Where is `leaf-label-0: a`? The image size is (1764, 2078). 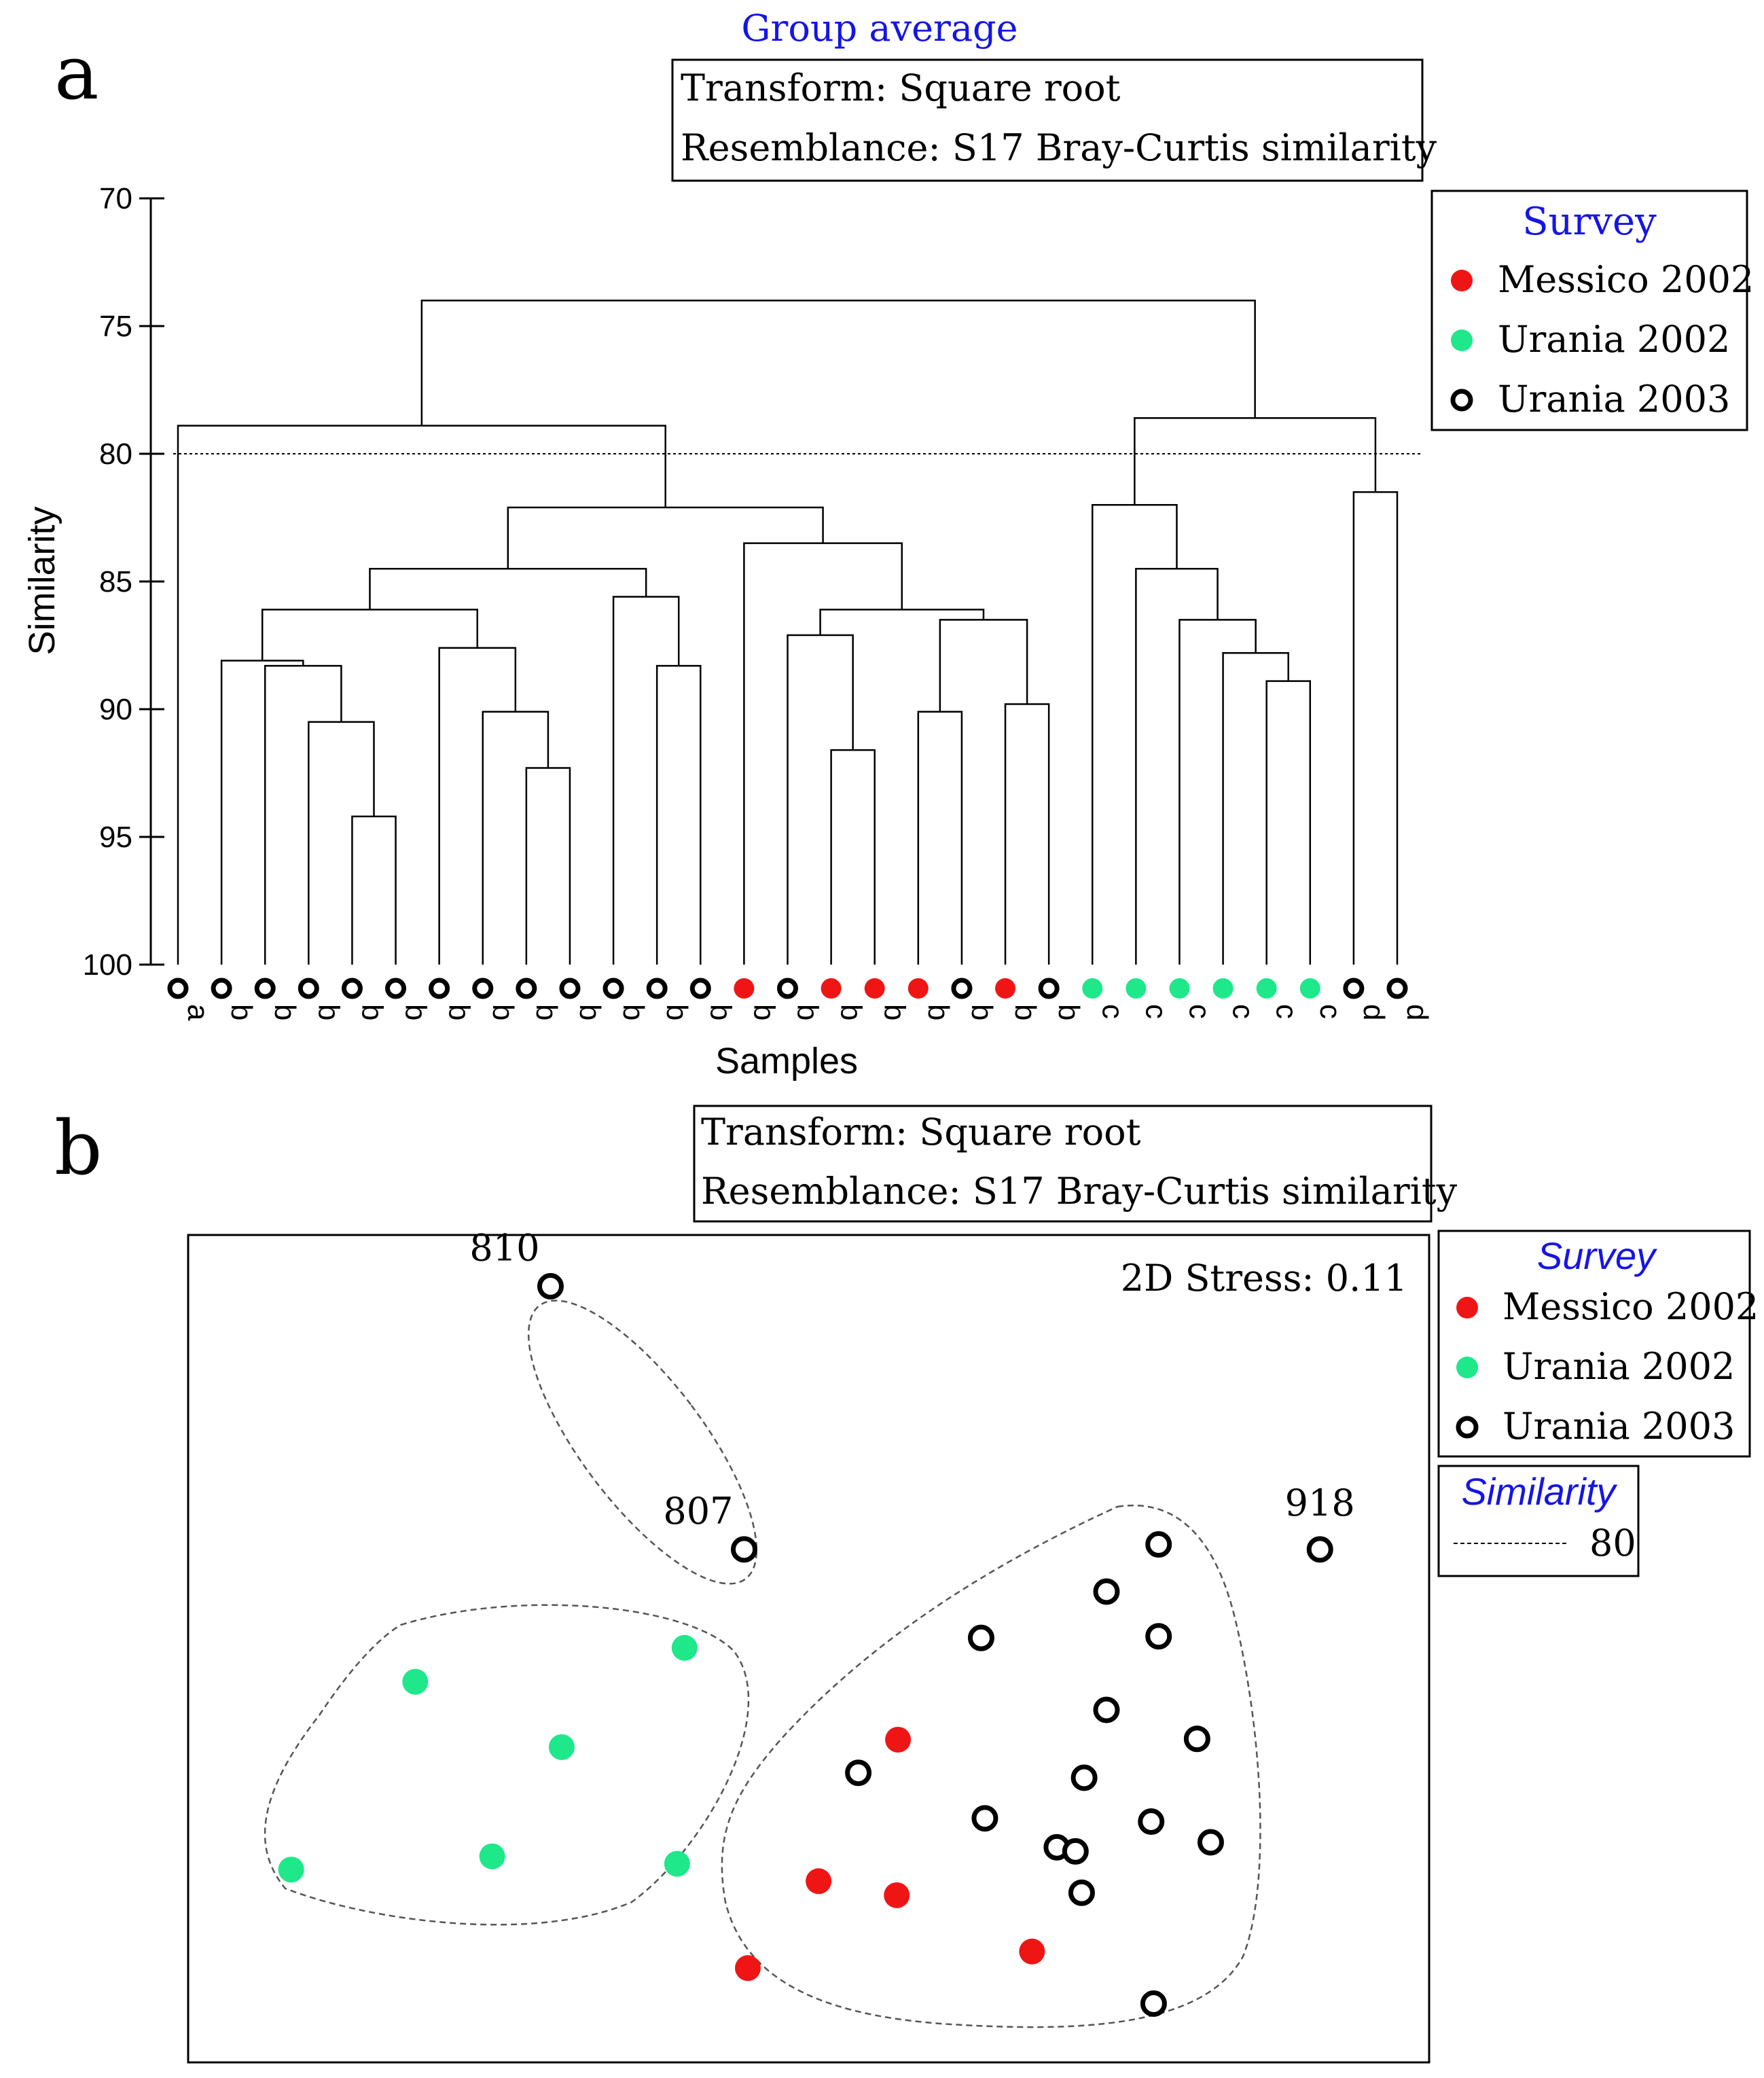
leaf-label-0: a is located at coordinates (198, 1013).